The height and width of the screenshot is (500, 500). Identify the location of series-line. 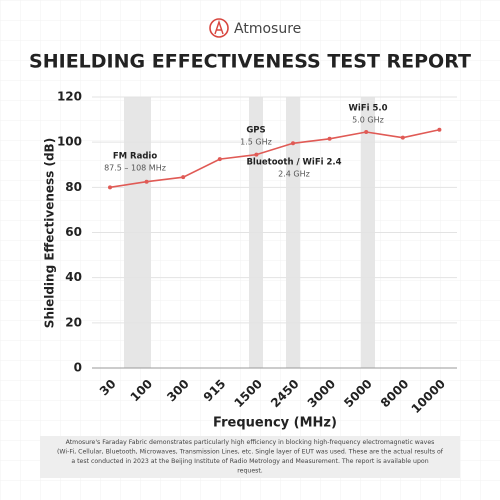
(274, 158).